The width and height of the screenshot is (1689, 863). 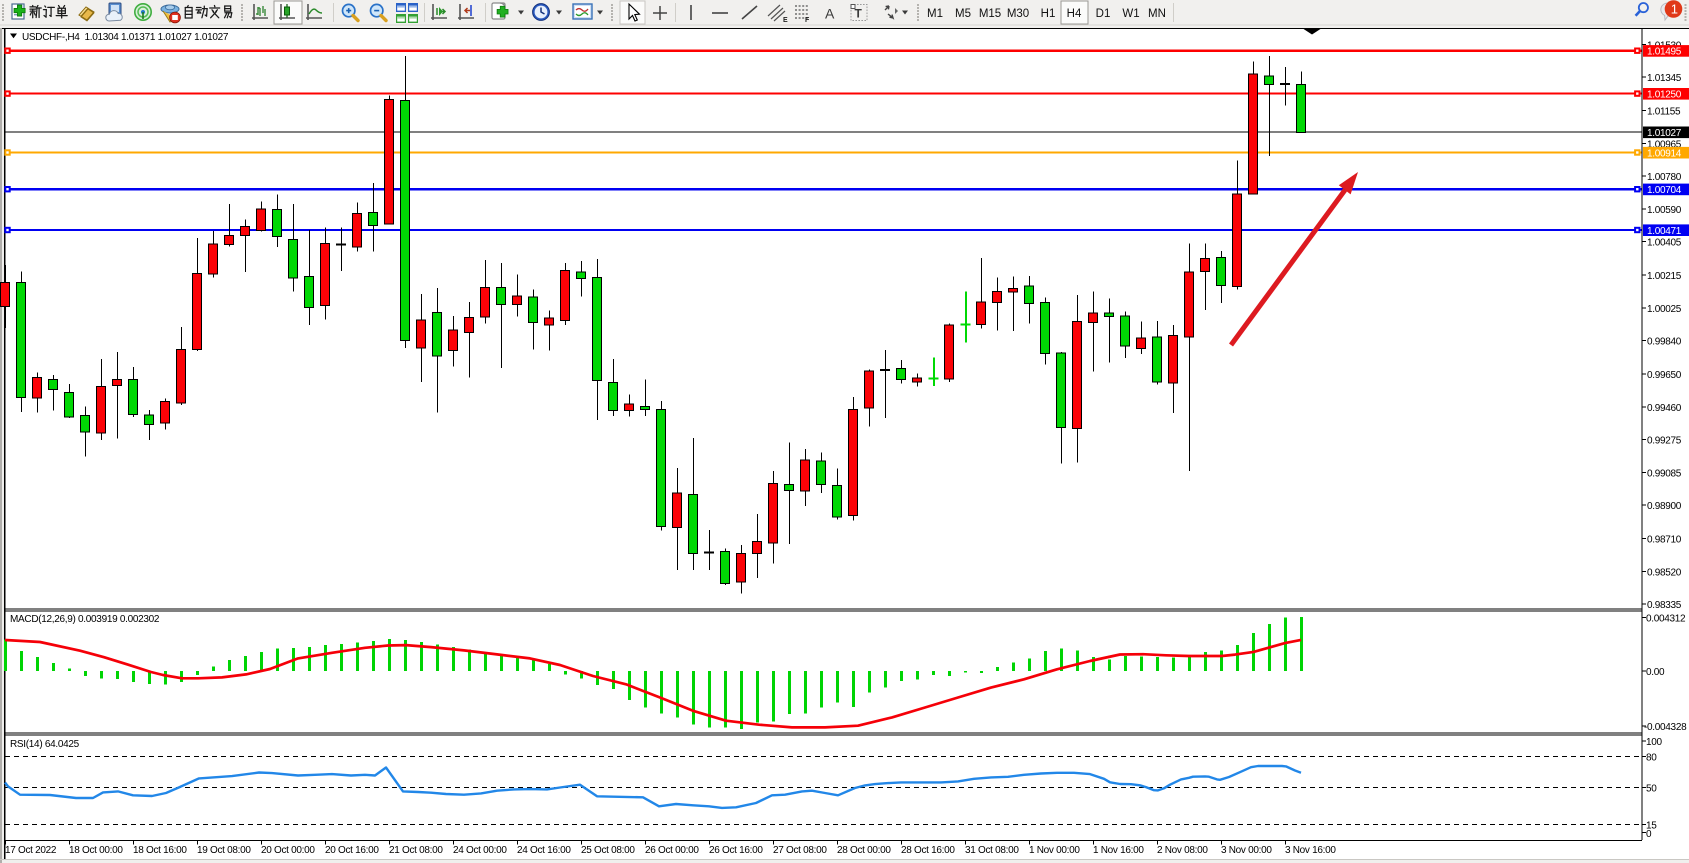 I want to click on svg-text: 1.01345, so click(x=1664, y=78).